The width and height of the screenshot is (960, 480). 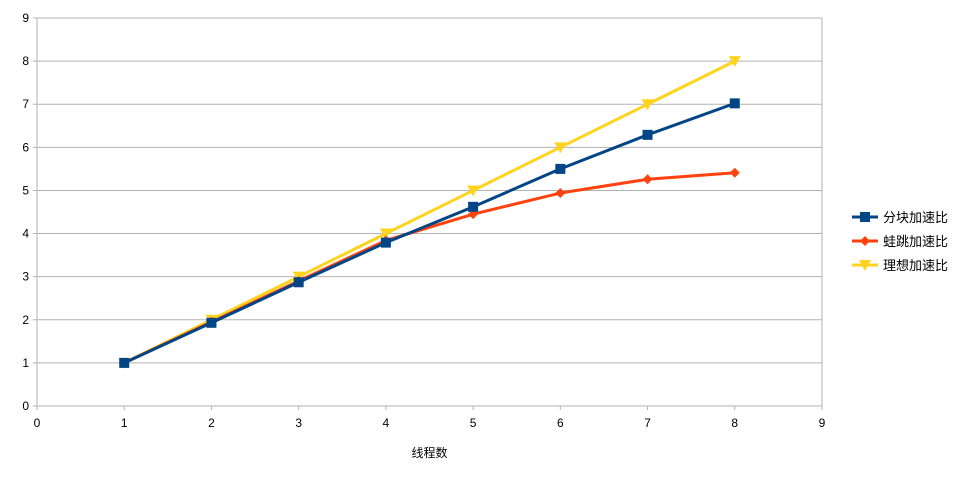 What do you see at coordinates (25, 104) in the screenshot?
I see `y-tick-label: 7` at bounding box center [25, 104].